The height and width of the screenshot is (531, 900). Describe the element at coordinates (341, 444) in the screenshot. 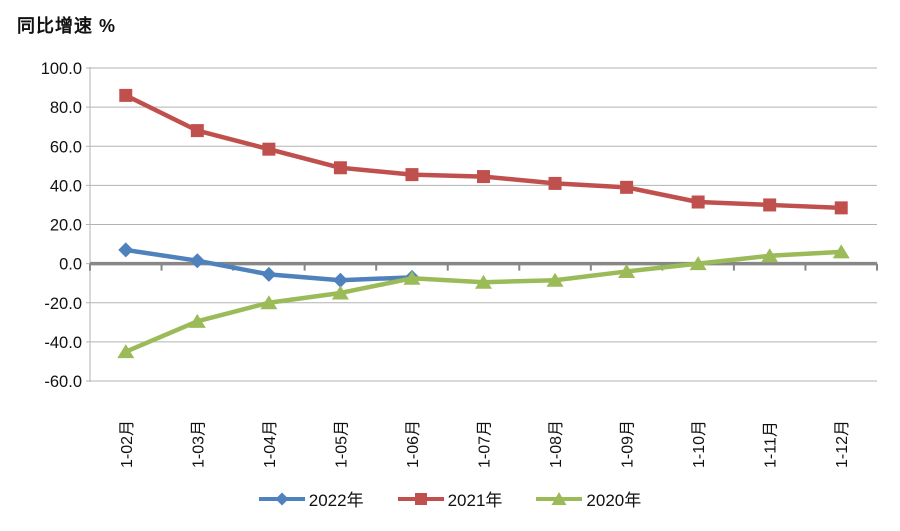

I see `x-tick-label: 1-05月` at that location.